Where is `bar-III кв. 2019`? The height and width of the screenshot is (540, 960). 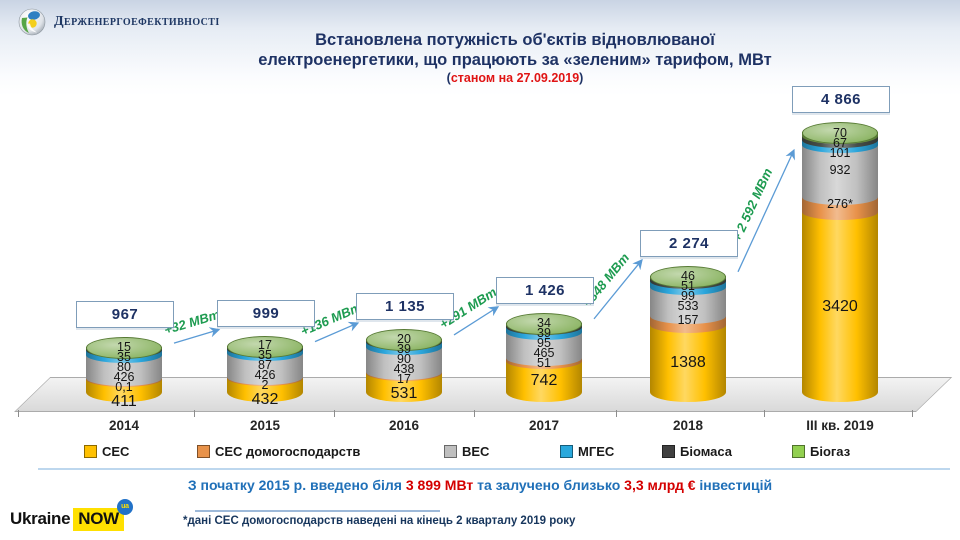
bar-III кв. 2019 is located at coordinates (840, 268).